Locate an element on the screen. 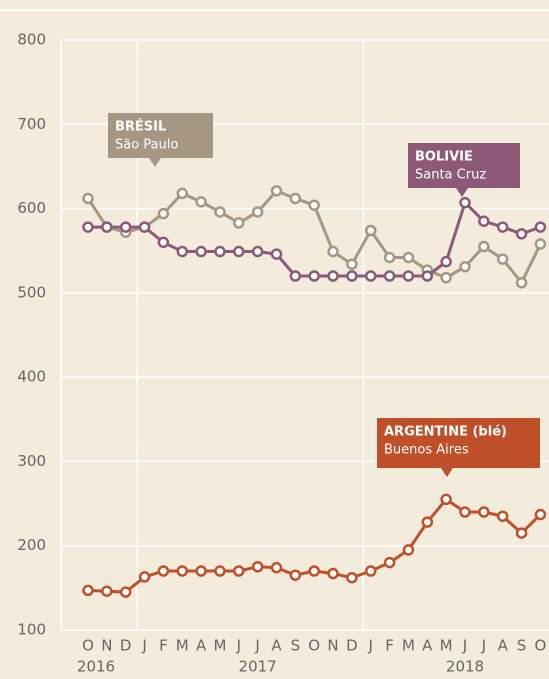 The image size is (549, 679). callout-sub: Buenos Aires is located at coordinates (426, 450).